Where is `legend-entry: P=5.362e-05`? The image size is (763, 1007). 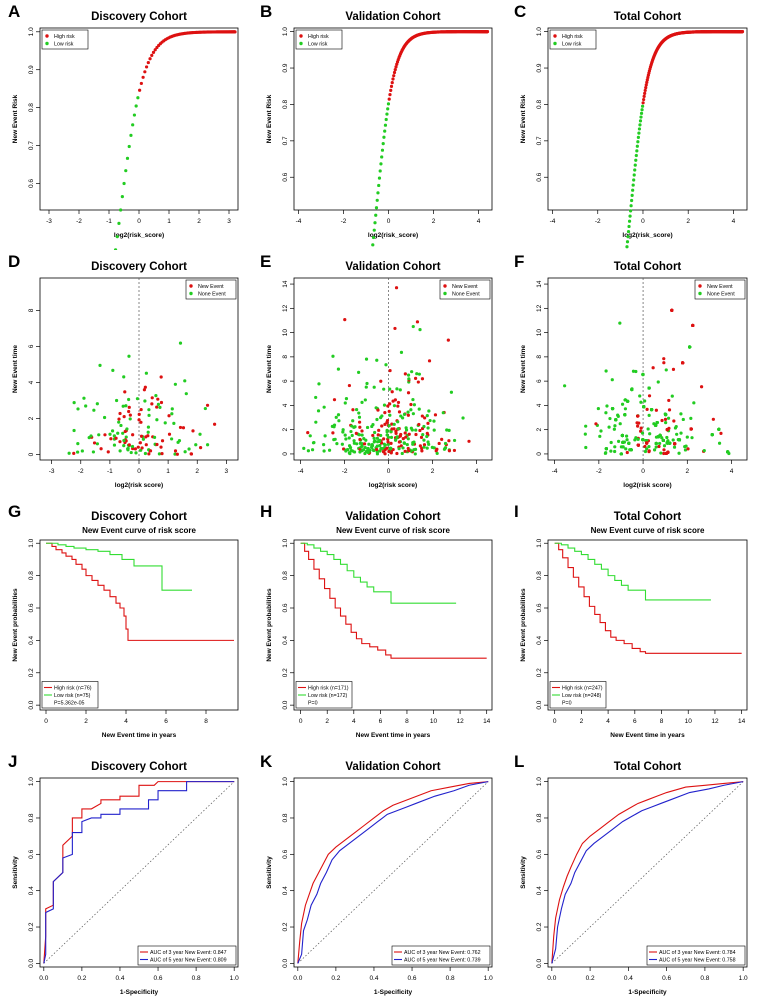 legend-entry: P=5.362e-05 is located at coordinates (69, 704).